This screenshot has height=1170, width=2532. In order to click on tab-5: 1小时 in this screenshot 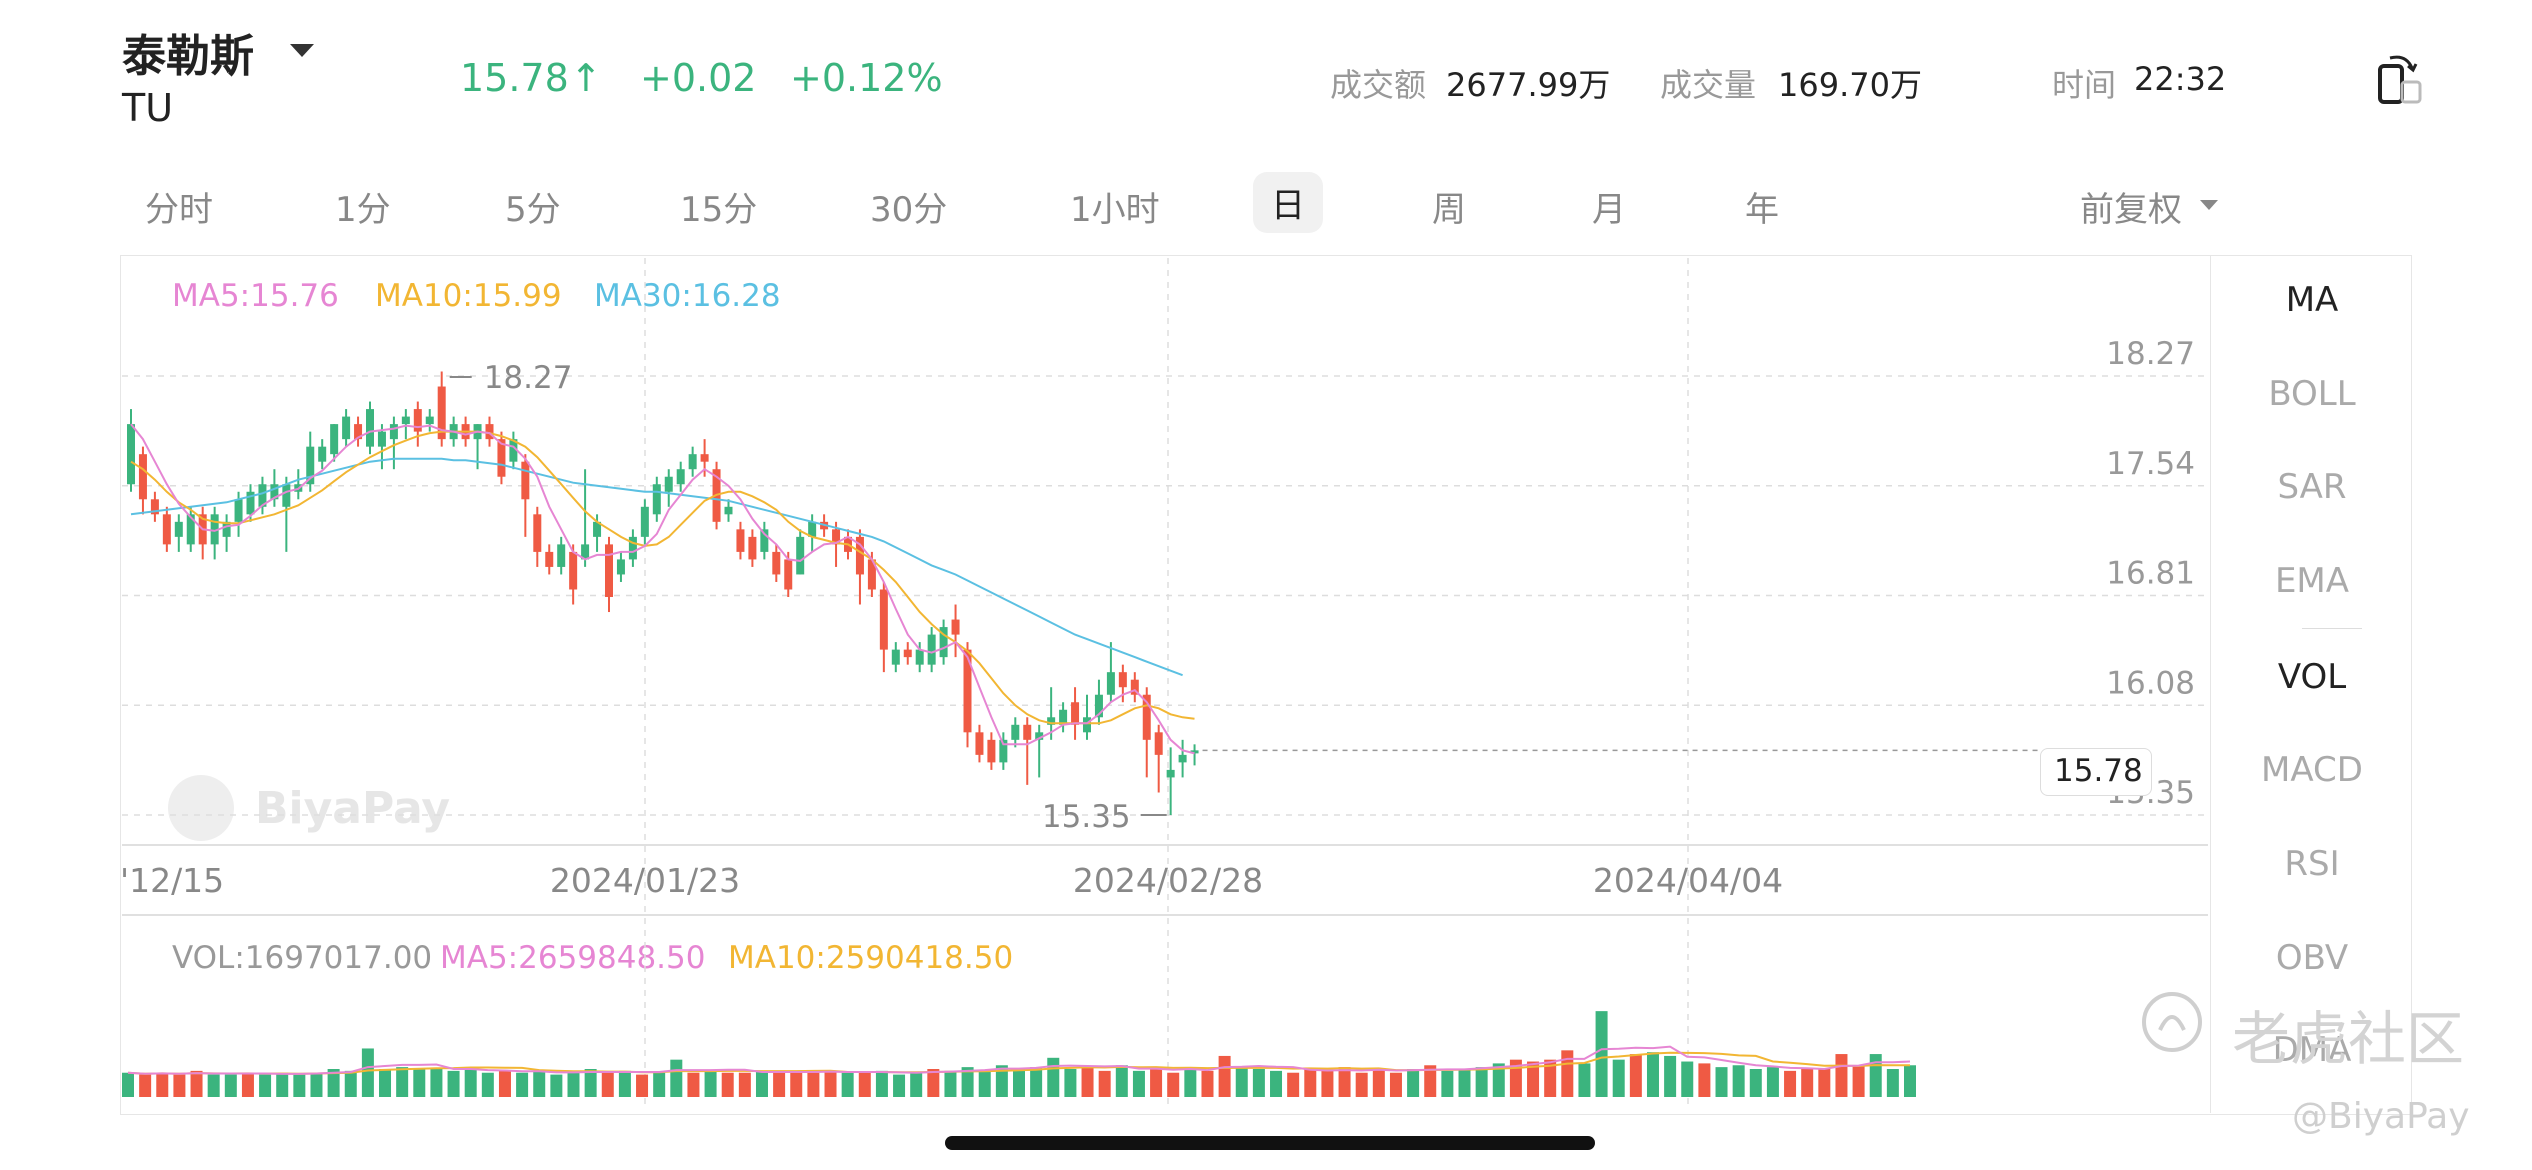, I will do `click(1115, 210)`.